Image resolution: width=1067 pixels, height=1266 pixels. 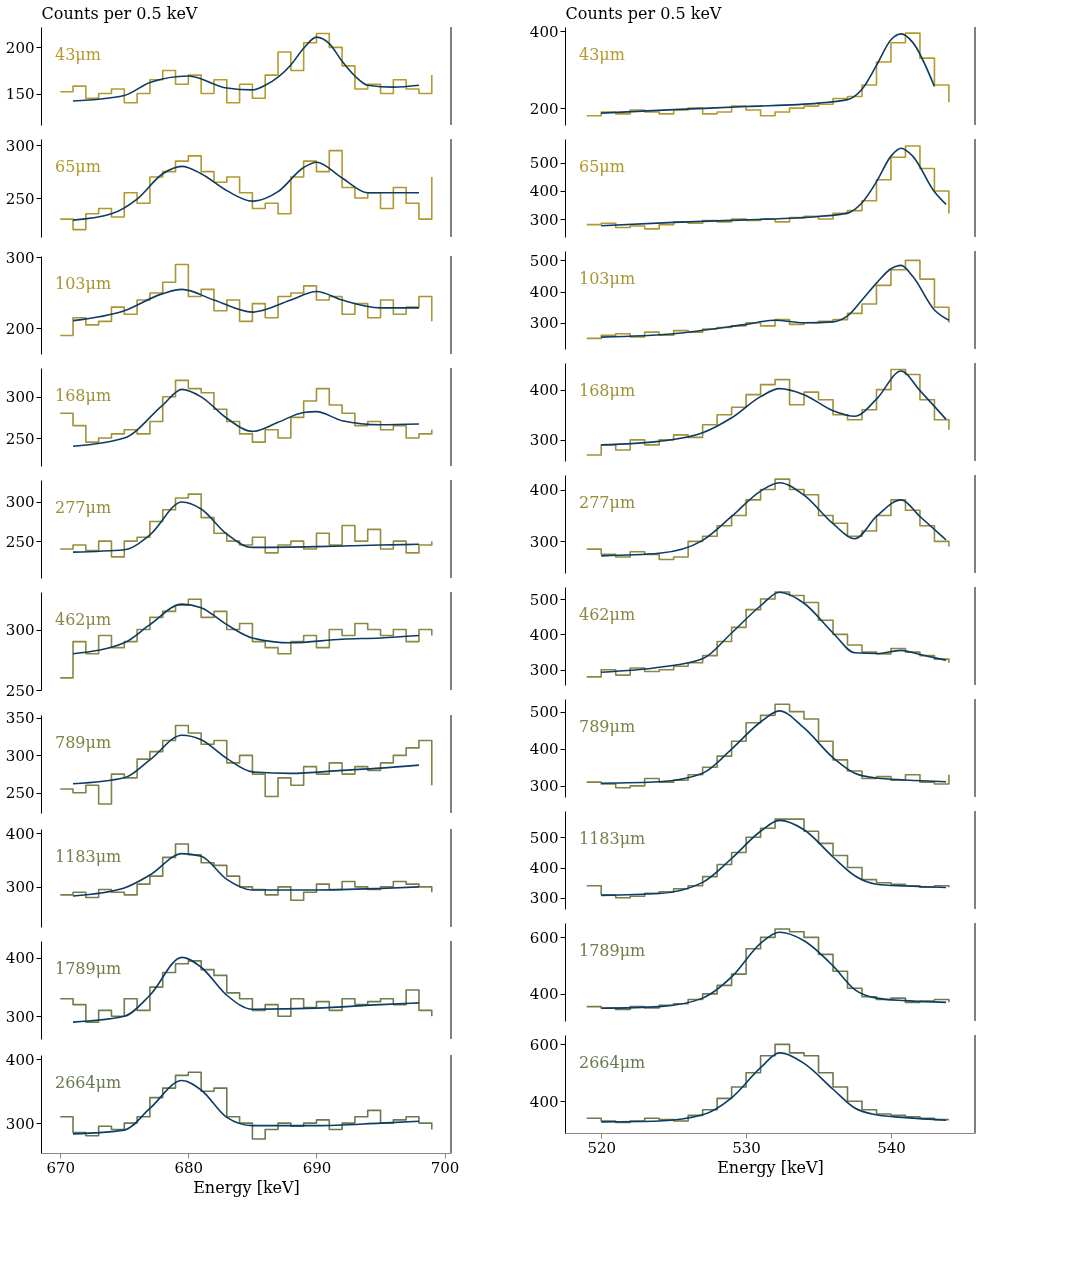 I want to click on x-tick-label: 520, so click(x=602, y=1147).